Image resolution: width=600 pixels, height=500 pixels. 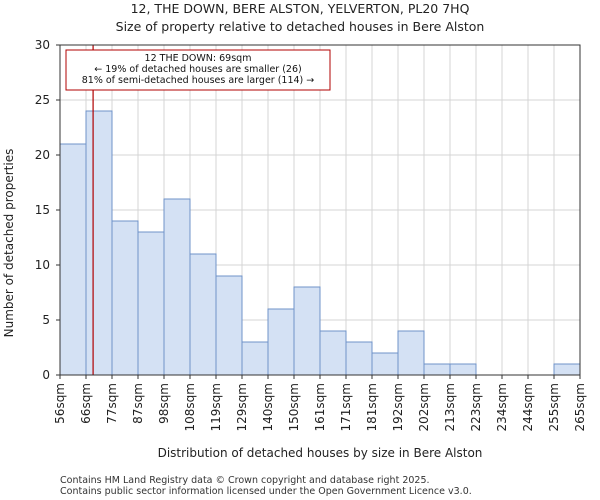 What do you see at coordinates (138, 403) in the screenshot?
I see `x-tick-label: 87sqm` at bounding box center [138, 403].